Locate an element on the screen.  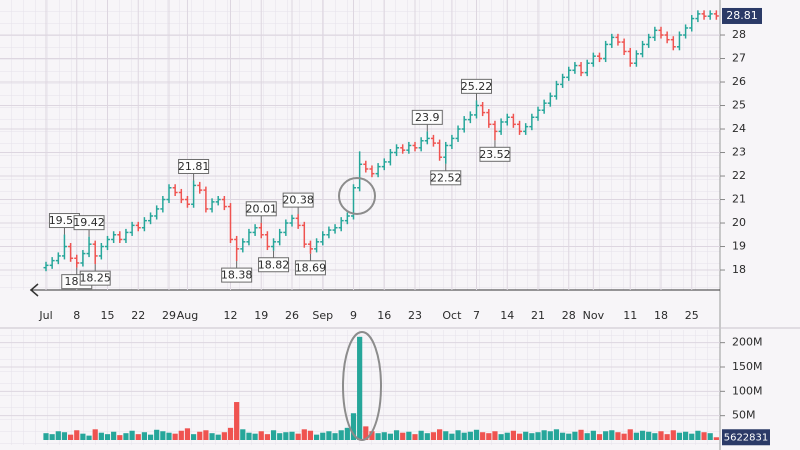
y-tick-label: 18 is located at coordinates (739, 269).